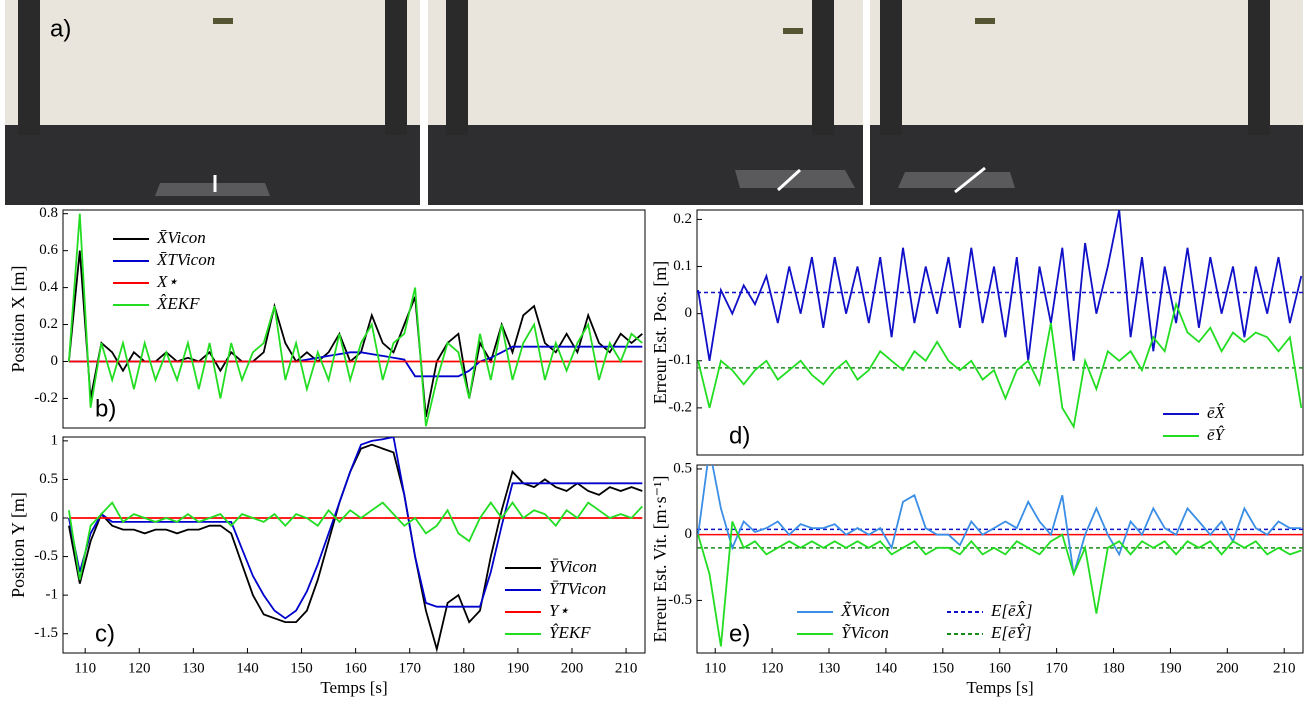 The width and height of the screenshot is (1308, 702). What do you see at coordinates (1011, 632) in the screenshot?
I see `legend-label: E[ēŶ]` at bounding box center [1011, 632].